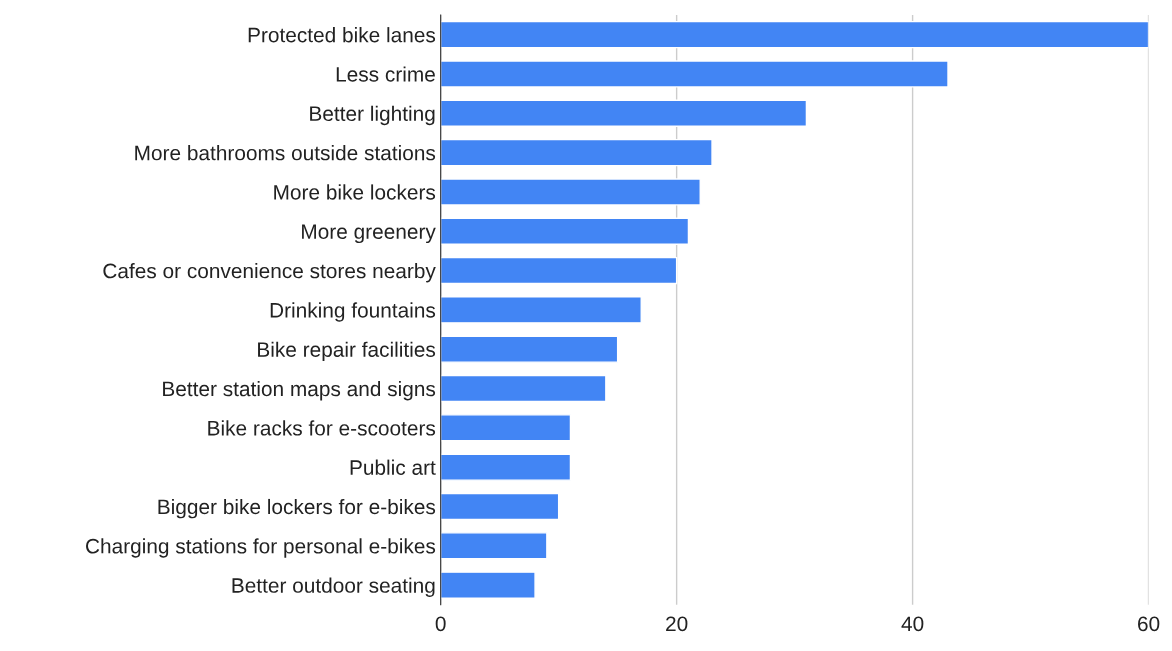 The image size is (1172, 651). I want to click on y-tick-label: Drinking fountains, so click(353, 312).